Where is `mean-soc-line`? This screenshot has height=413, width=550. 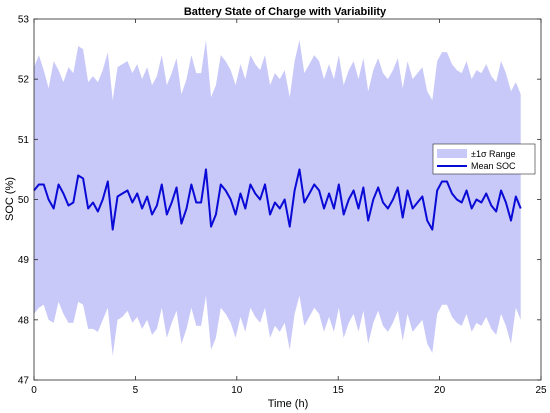
mean-soc-line is located at coordinates (277, 199).